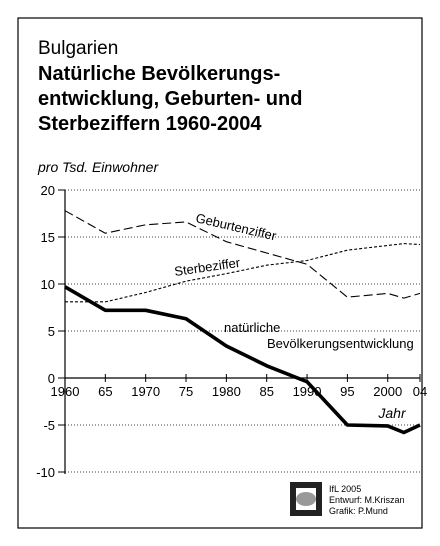  What do you see at coordinates (98, 167) in the screenshot?
I see `y-axis-label: pro Tsd. Einwohner` at bounding box center [98, 167].